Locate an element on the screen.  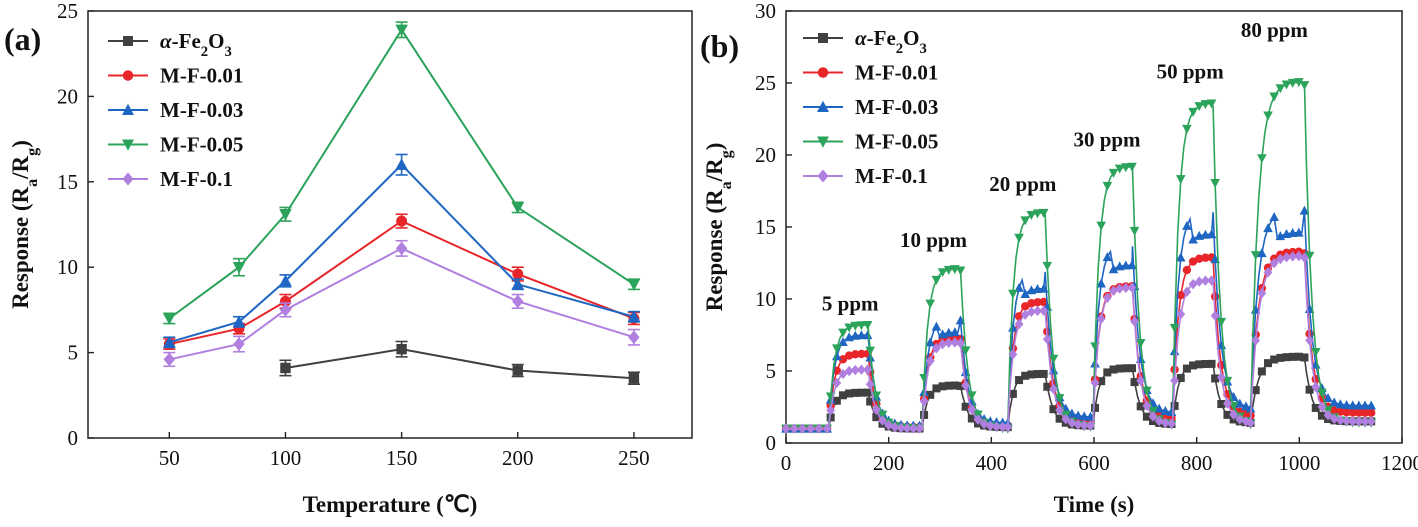
panel-a-legend-label-part: 3 is located at coordinates (227, 52).